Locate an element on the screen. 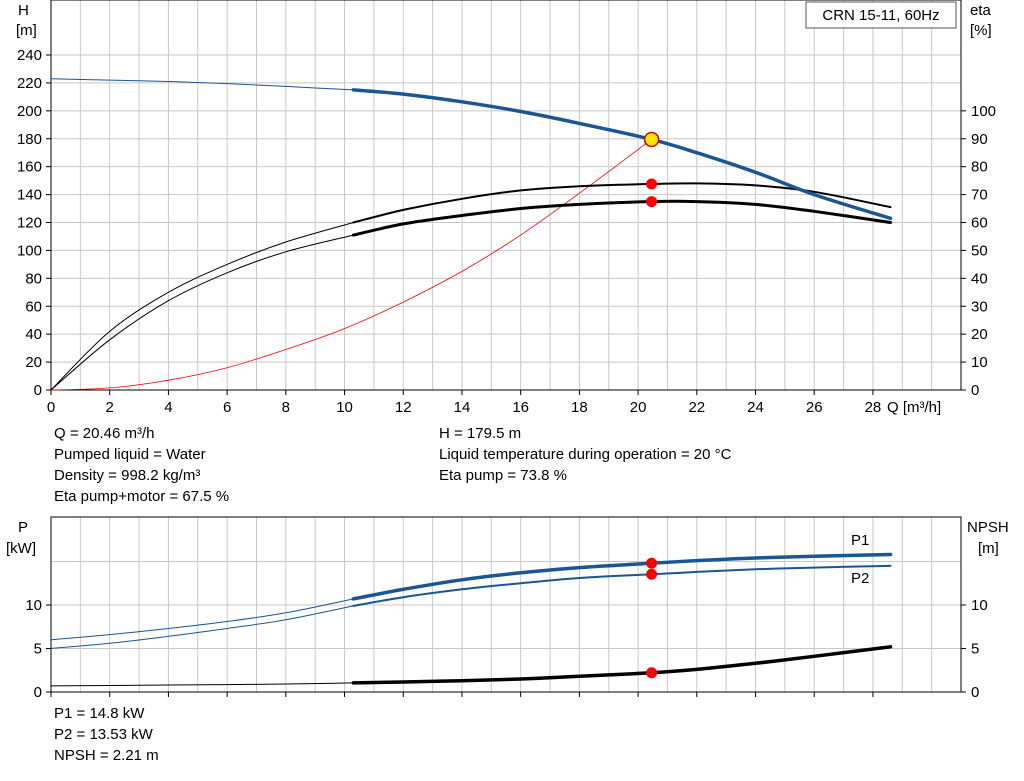 The width and height of the screenshot is (1024, 781). y-tick-label: 240 is located at coordinates (29, 55).